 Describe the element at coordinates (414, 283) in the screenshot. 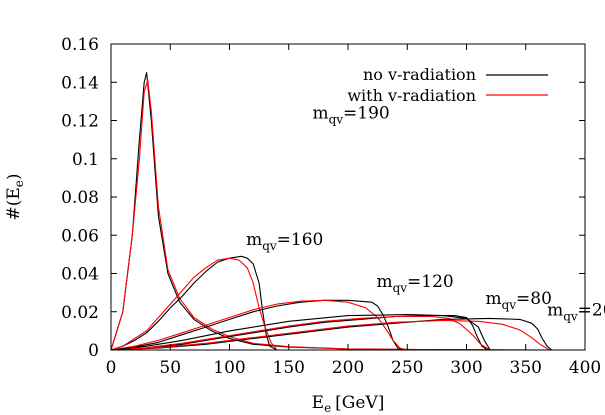

I see `curve-label-2: mqv=120` at that location.